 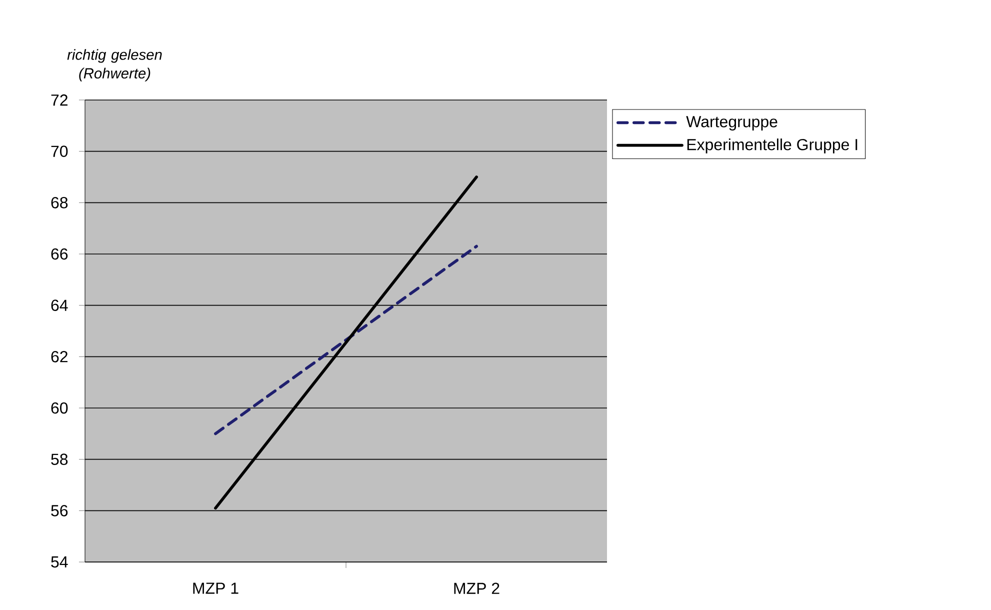 I want to click on y-tick-label: 68, so click(x=59, y=202).